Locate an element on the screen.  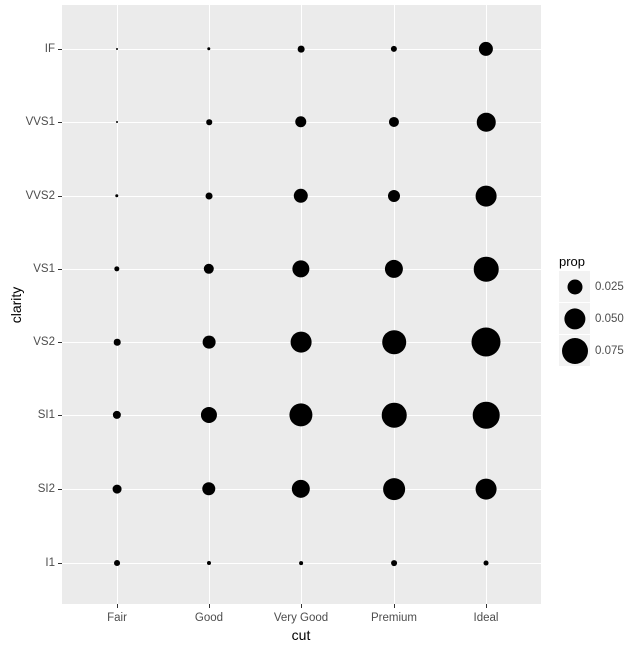
x-axis-title: cut is located at coordinates (301, 635).